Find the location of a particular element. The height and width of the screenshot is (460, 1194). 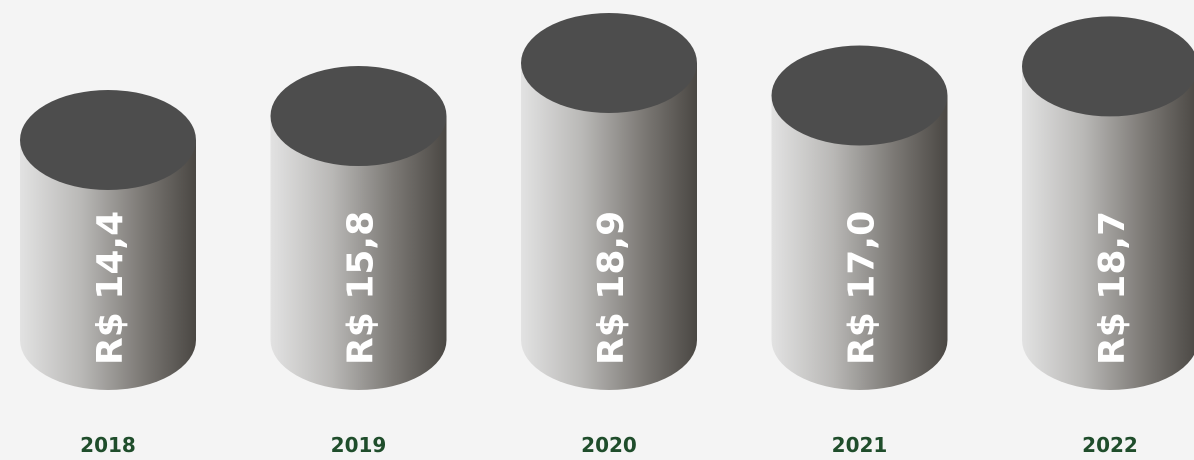

bar-cylinder-2018: R$ 14,4 is located at coordinates (108, 240).